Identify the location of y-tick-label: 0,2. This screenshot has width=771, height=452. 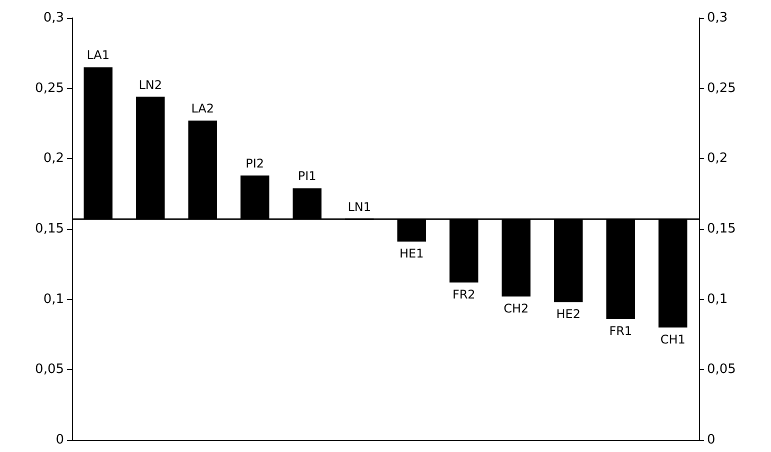
(53, 158).